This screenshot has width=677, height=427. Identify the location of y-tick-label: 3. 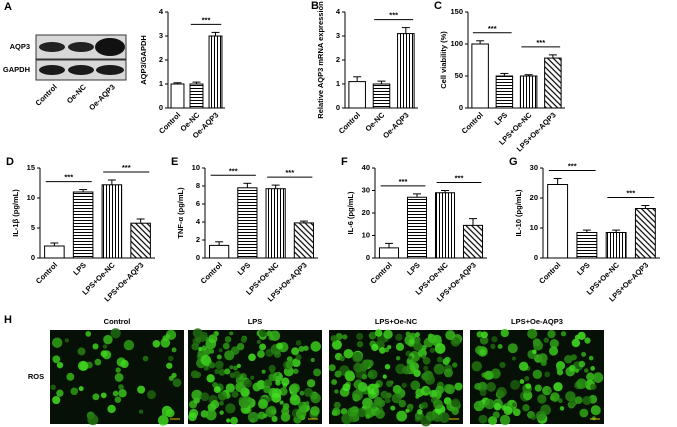
(161, 35).